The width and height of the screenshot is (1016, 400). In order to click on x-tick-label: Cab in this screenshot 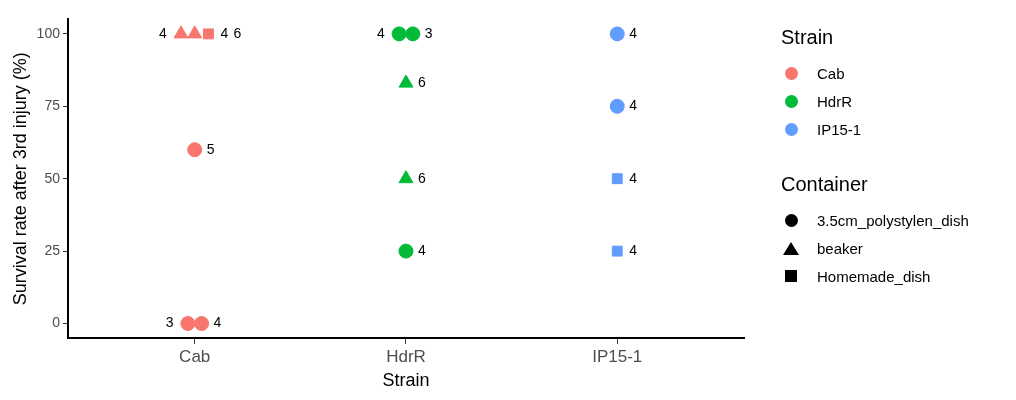, I will do `click(195, 356)`.